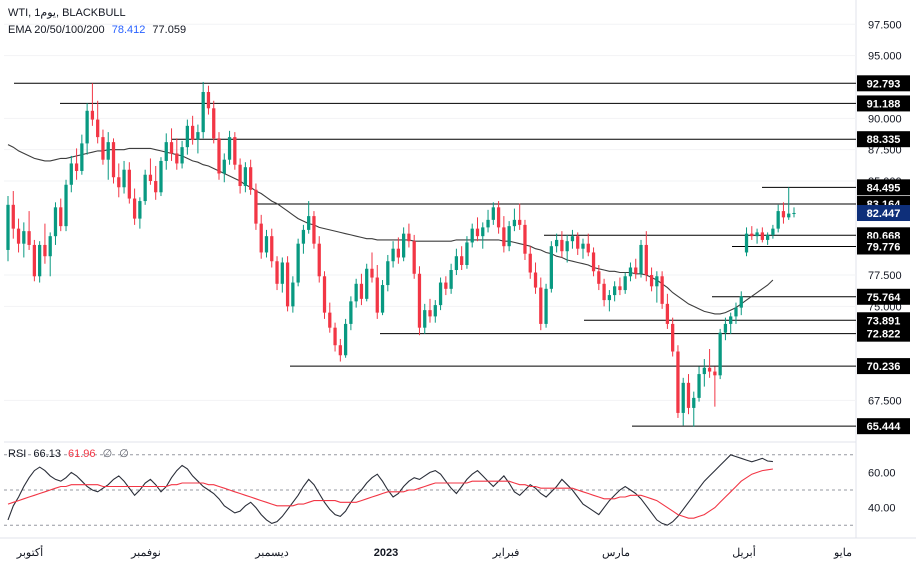  I want to click on time-tick-label: نوفمبر, so click(145, 553).